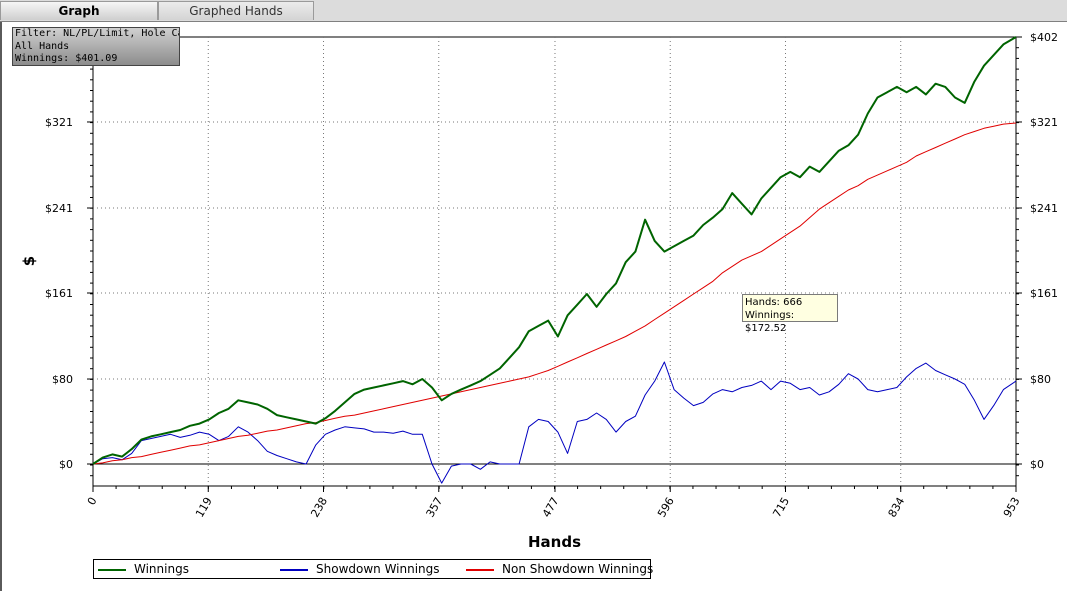 The width and height of the screenshot is (1067, 591). What do you see at coordinates (781, 507) in the screenshot?
I see `x-tick-label: 715` at bounding box center [781, 507].